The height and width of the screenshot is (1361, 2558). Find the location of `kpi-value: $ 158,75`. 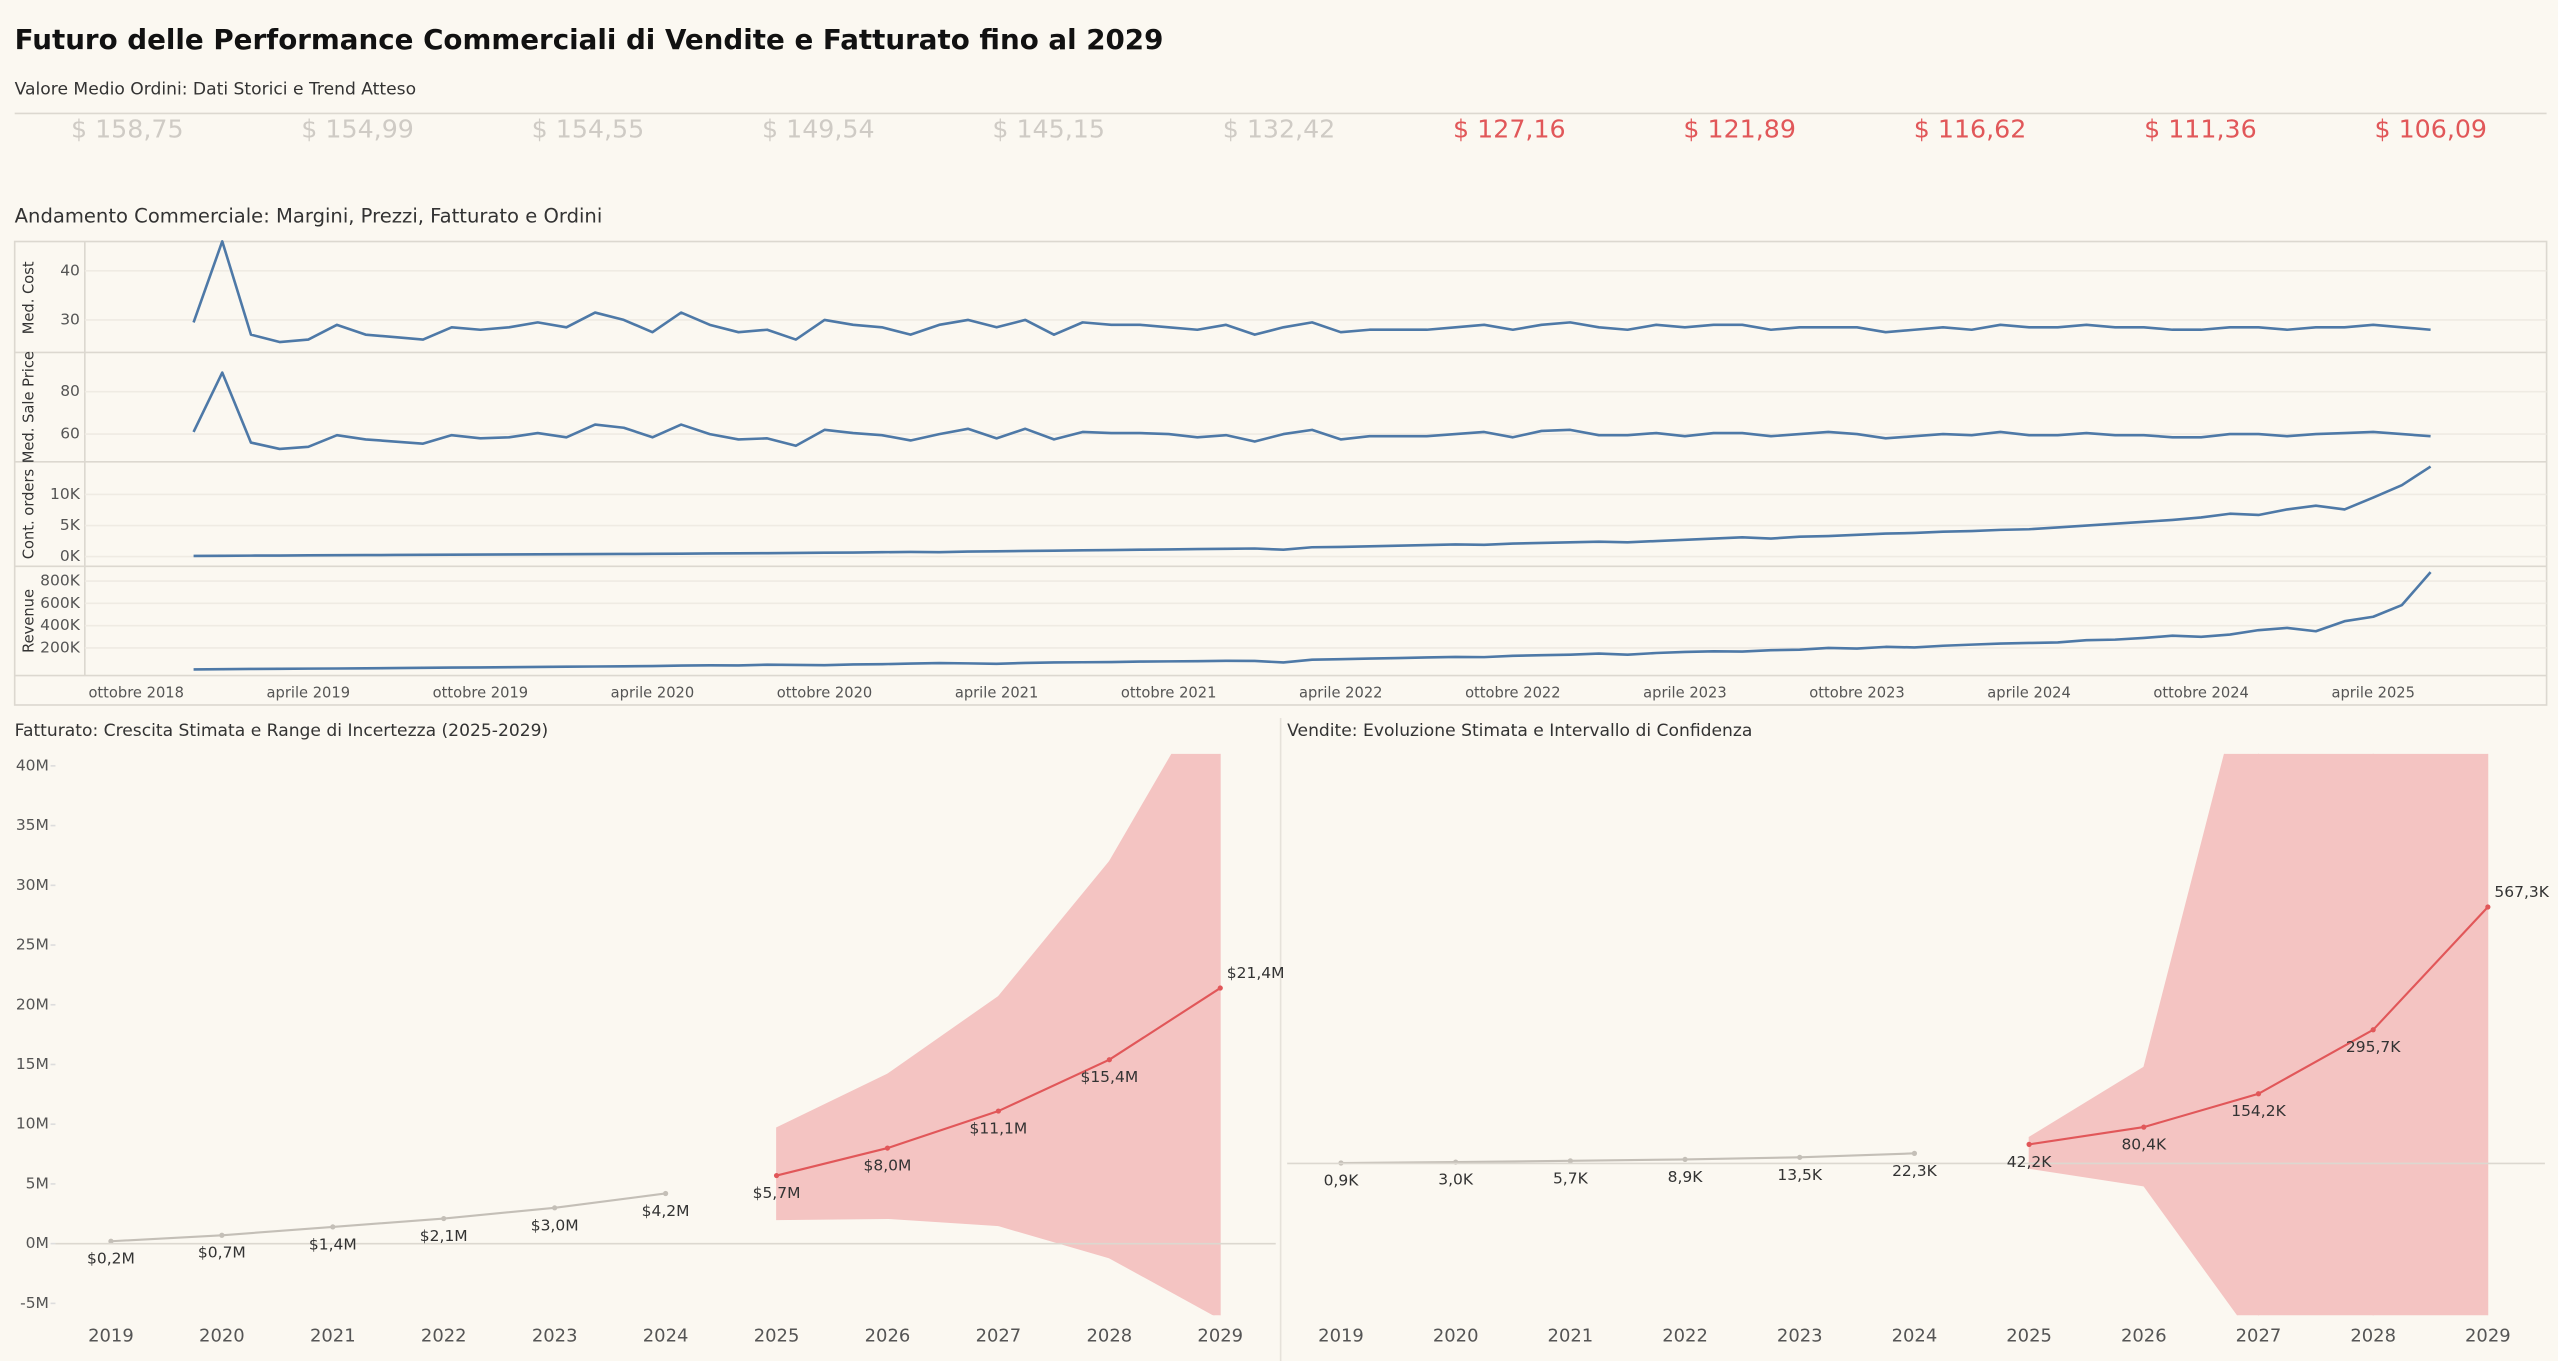

kpi-value: $ 158,75 is located at coordinates (127, 129).